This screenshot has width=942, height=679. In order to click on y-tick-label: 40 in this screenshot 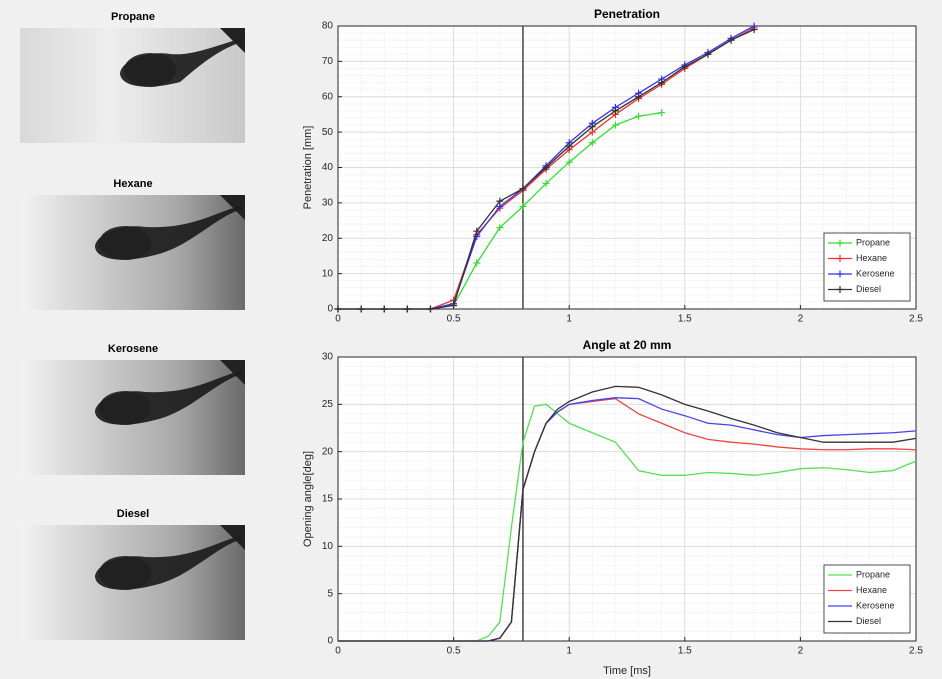, I will do `click(328, 167)`.